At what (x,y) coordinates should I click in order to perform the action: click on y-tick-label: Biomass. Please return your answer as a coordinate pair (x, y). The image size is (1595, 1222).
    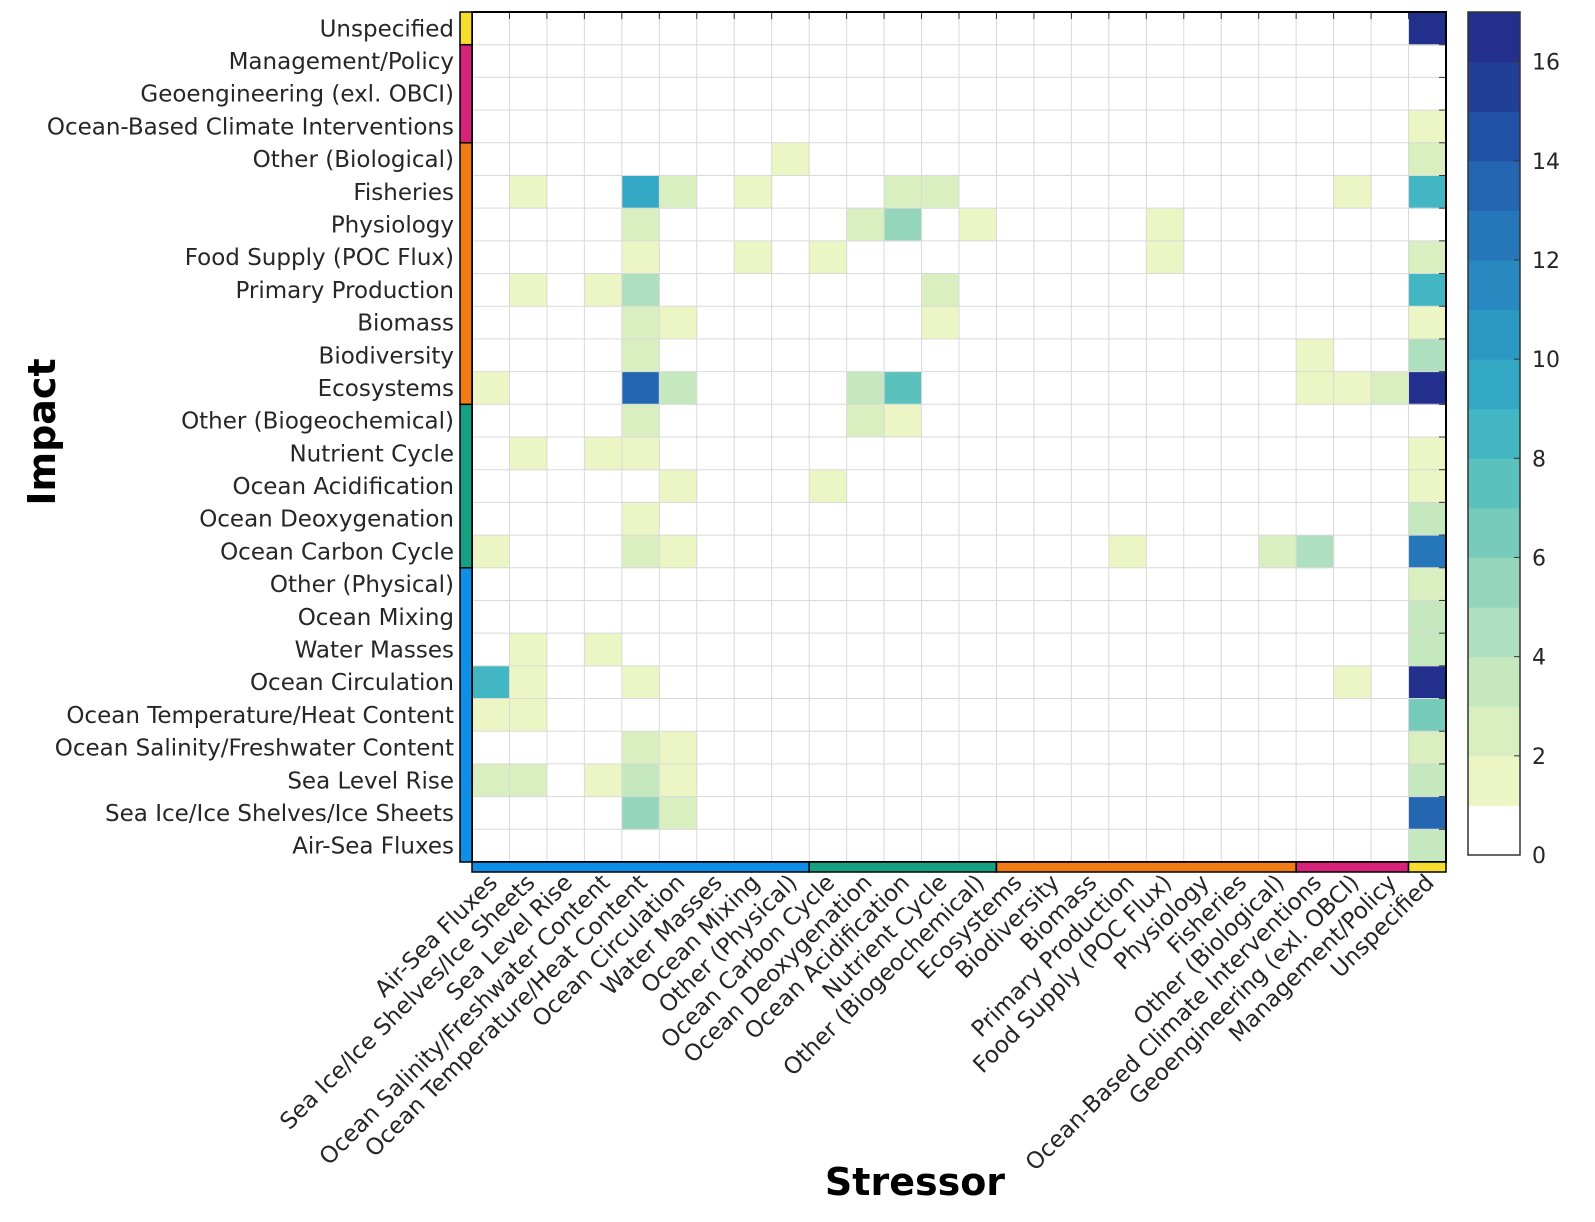
    Looking at the image, I should click on (405, 324).